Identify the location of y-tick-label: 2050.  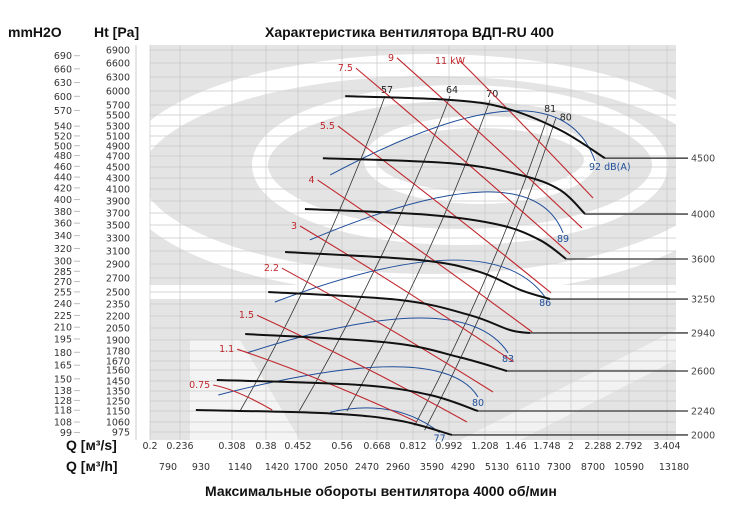
(118, 329).